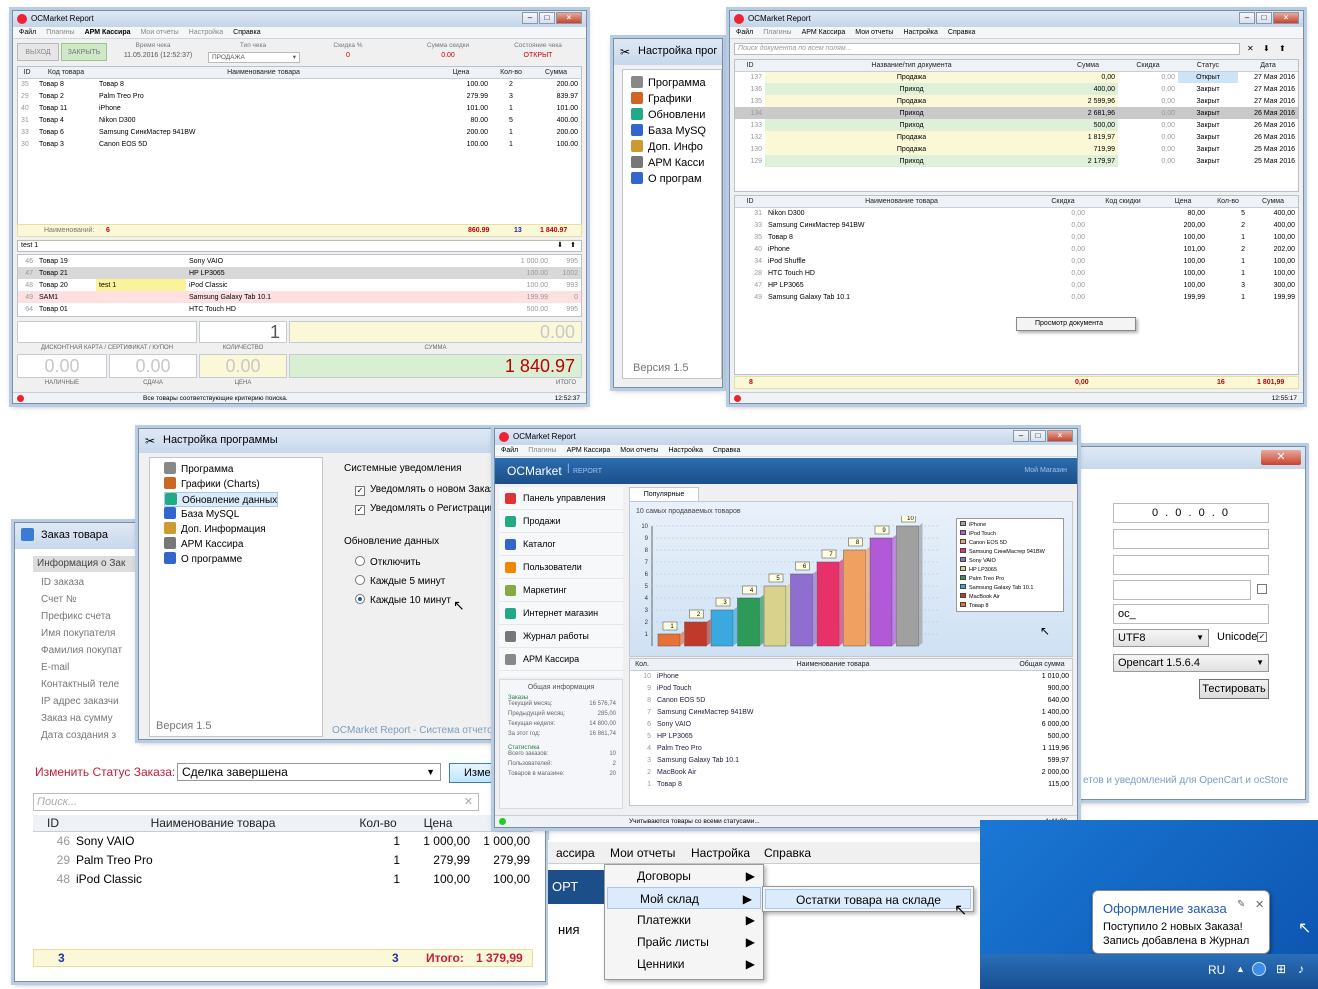 Image resolution: width=1318 pixels, height=989 pixels. I want to click on table-row: 7 Samsung СинкМастер 941BW 1 400,00, so click(851, 712).